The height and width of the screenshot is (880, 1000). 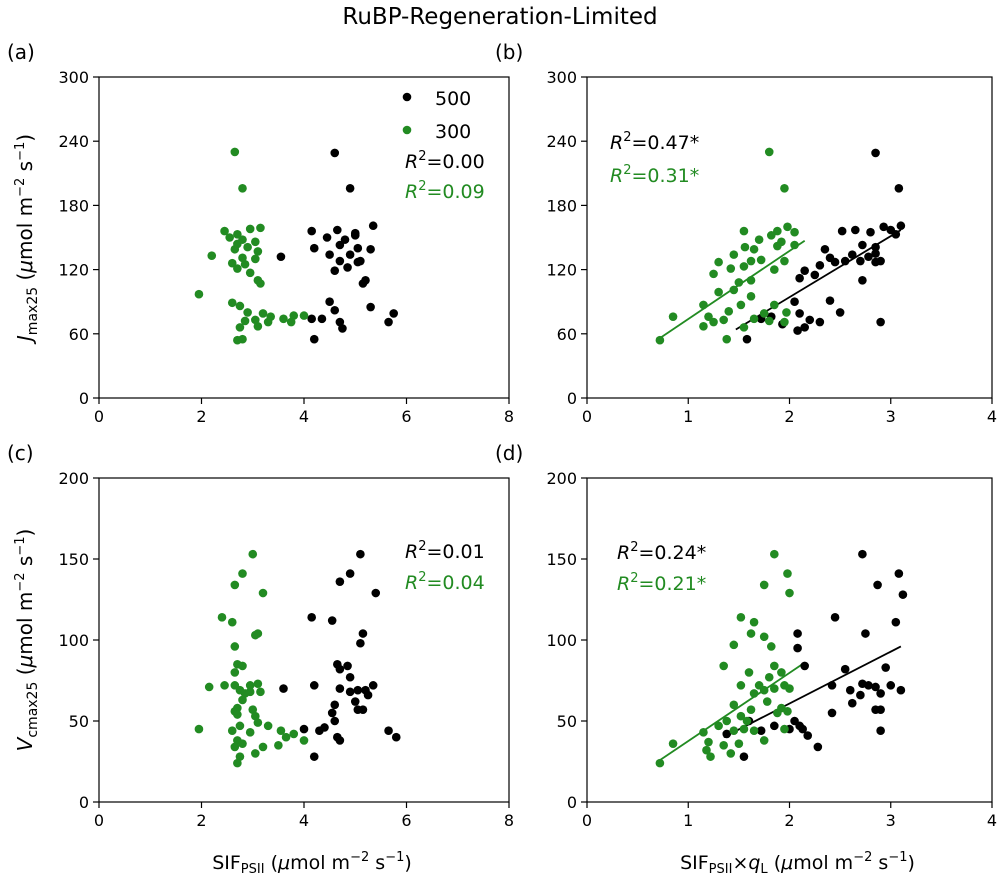 I want to click on y-axis-label: Vcmax25 (μmol m−2 s−1), so click(x=27, y=640).